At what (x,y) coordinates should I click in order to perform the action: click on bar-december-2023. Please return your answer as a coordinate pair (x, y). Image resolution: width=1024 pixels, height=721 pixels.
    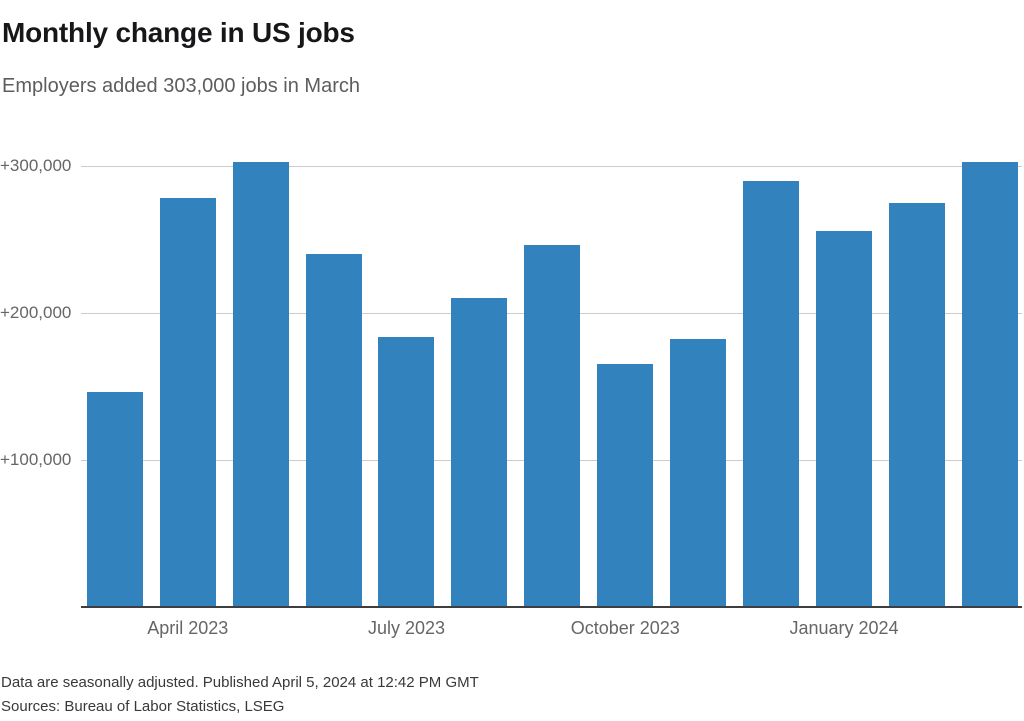
    Looking at the image, I should click on (771, 393).